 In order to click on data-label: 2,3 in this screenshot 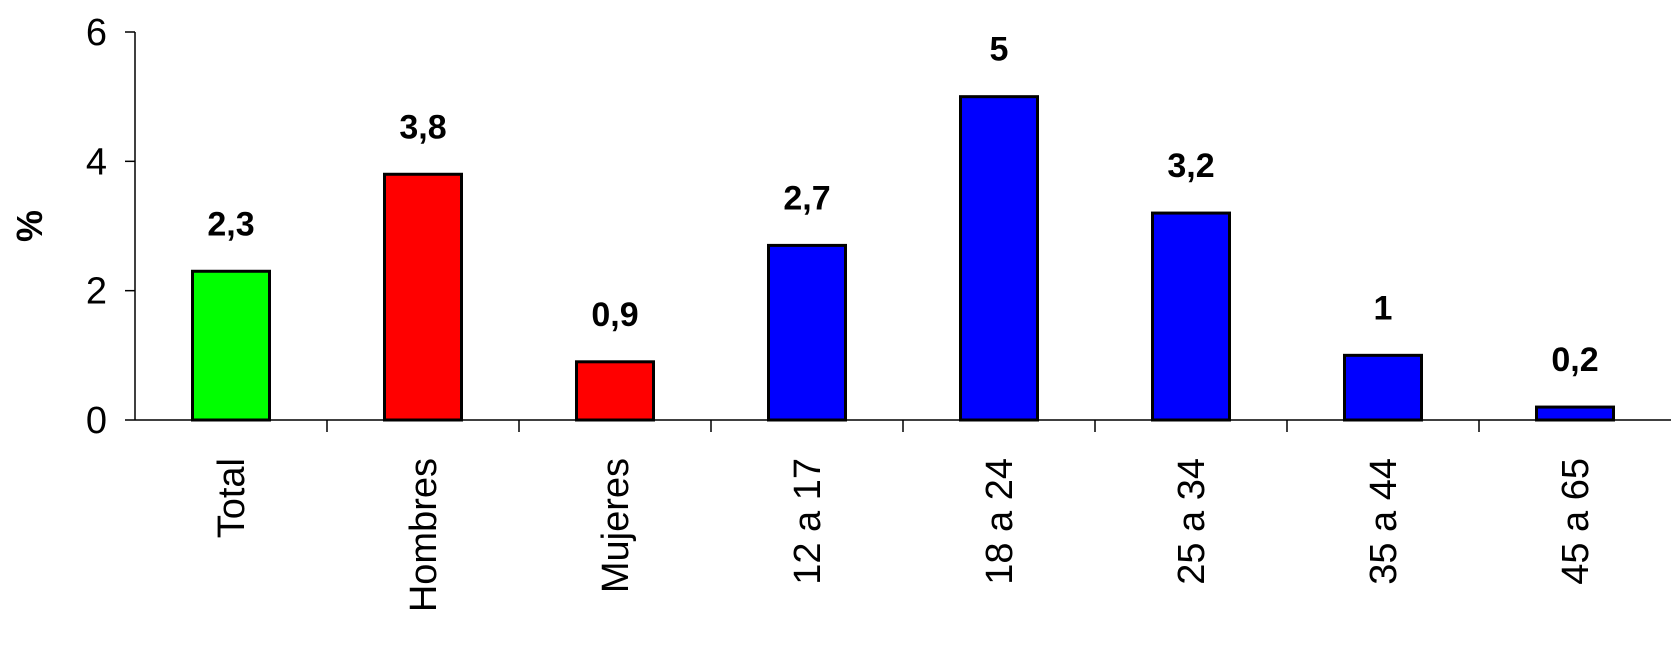, I will do `click(230, 224)`.